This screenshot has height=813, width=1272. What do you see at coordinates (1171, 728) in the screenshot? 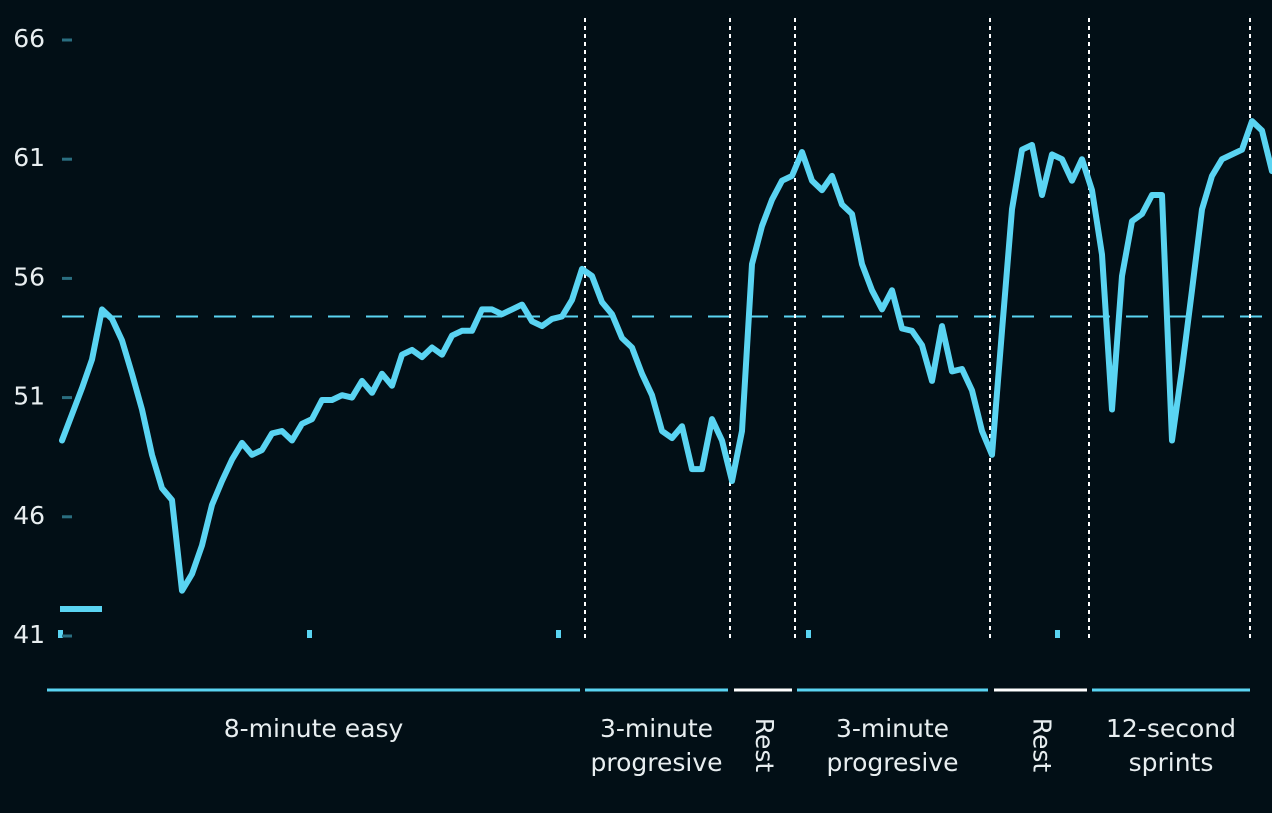
I see `segment-label: 12-second` at bounding box center [1171, 728].